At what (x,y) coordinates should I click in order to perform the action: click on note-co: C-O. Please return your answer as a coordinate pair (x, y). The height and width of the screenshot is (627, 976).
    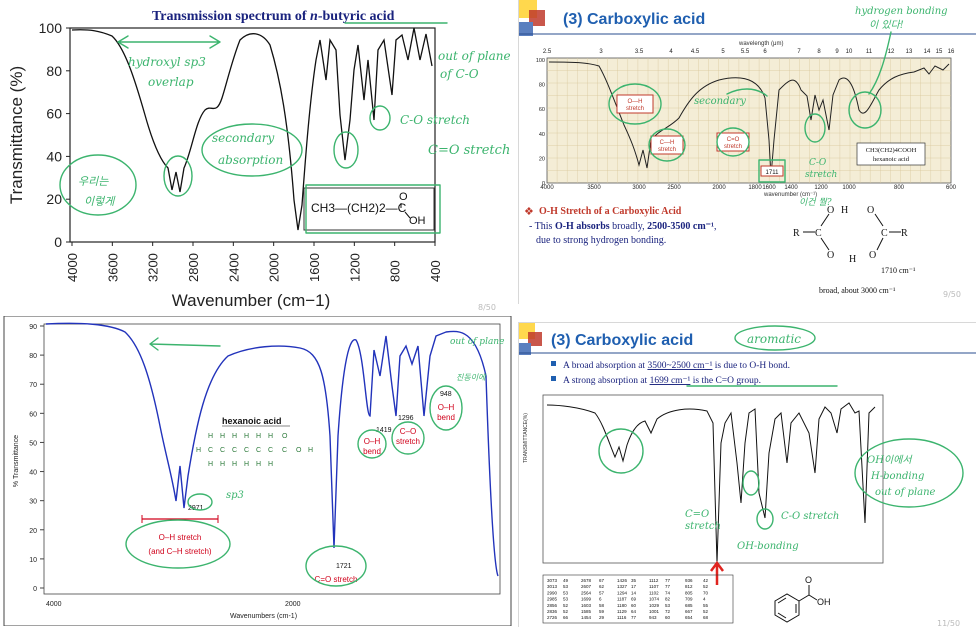
    Looking at the image, I should click on (818, 163).